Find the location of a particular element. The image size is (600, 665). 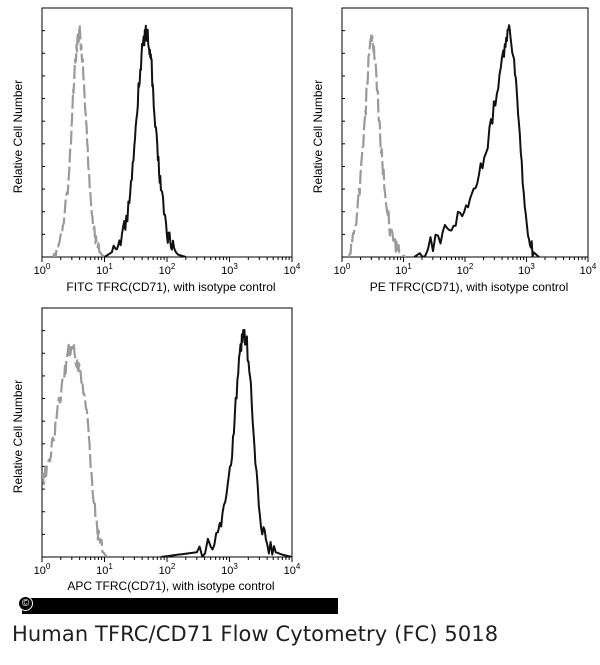

x-axis-label: PE TFRC(CD71), with isotype control is located at coordinates (469, 287).